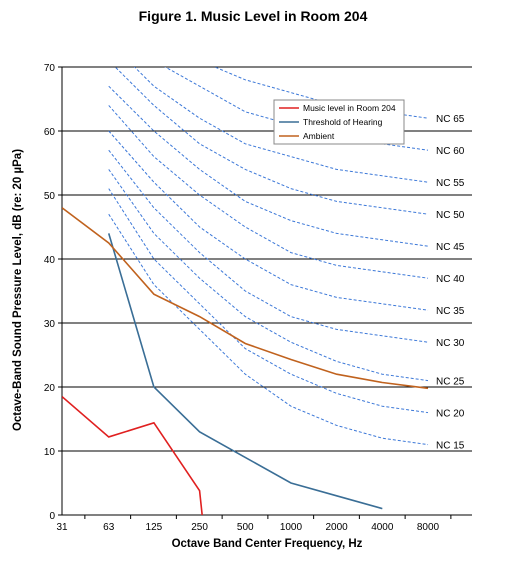  What do you see at coordinates (382, 527) in the screenshot?
I see `x-tick-label: 4000` at bounding box center [382, 527].